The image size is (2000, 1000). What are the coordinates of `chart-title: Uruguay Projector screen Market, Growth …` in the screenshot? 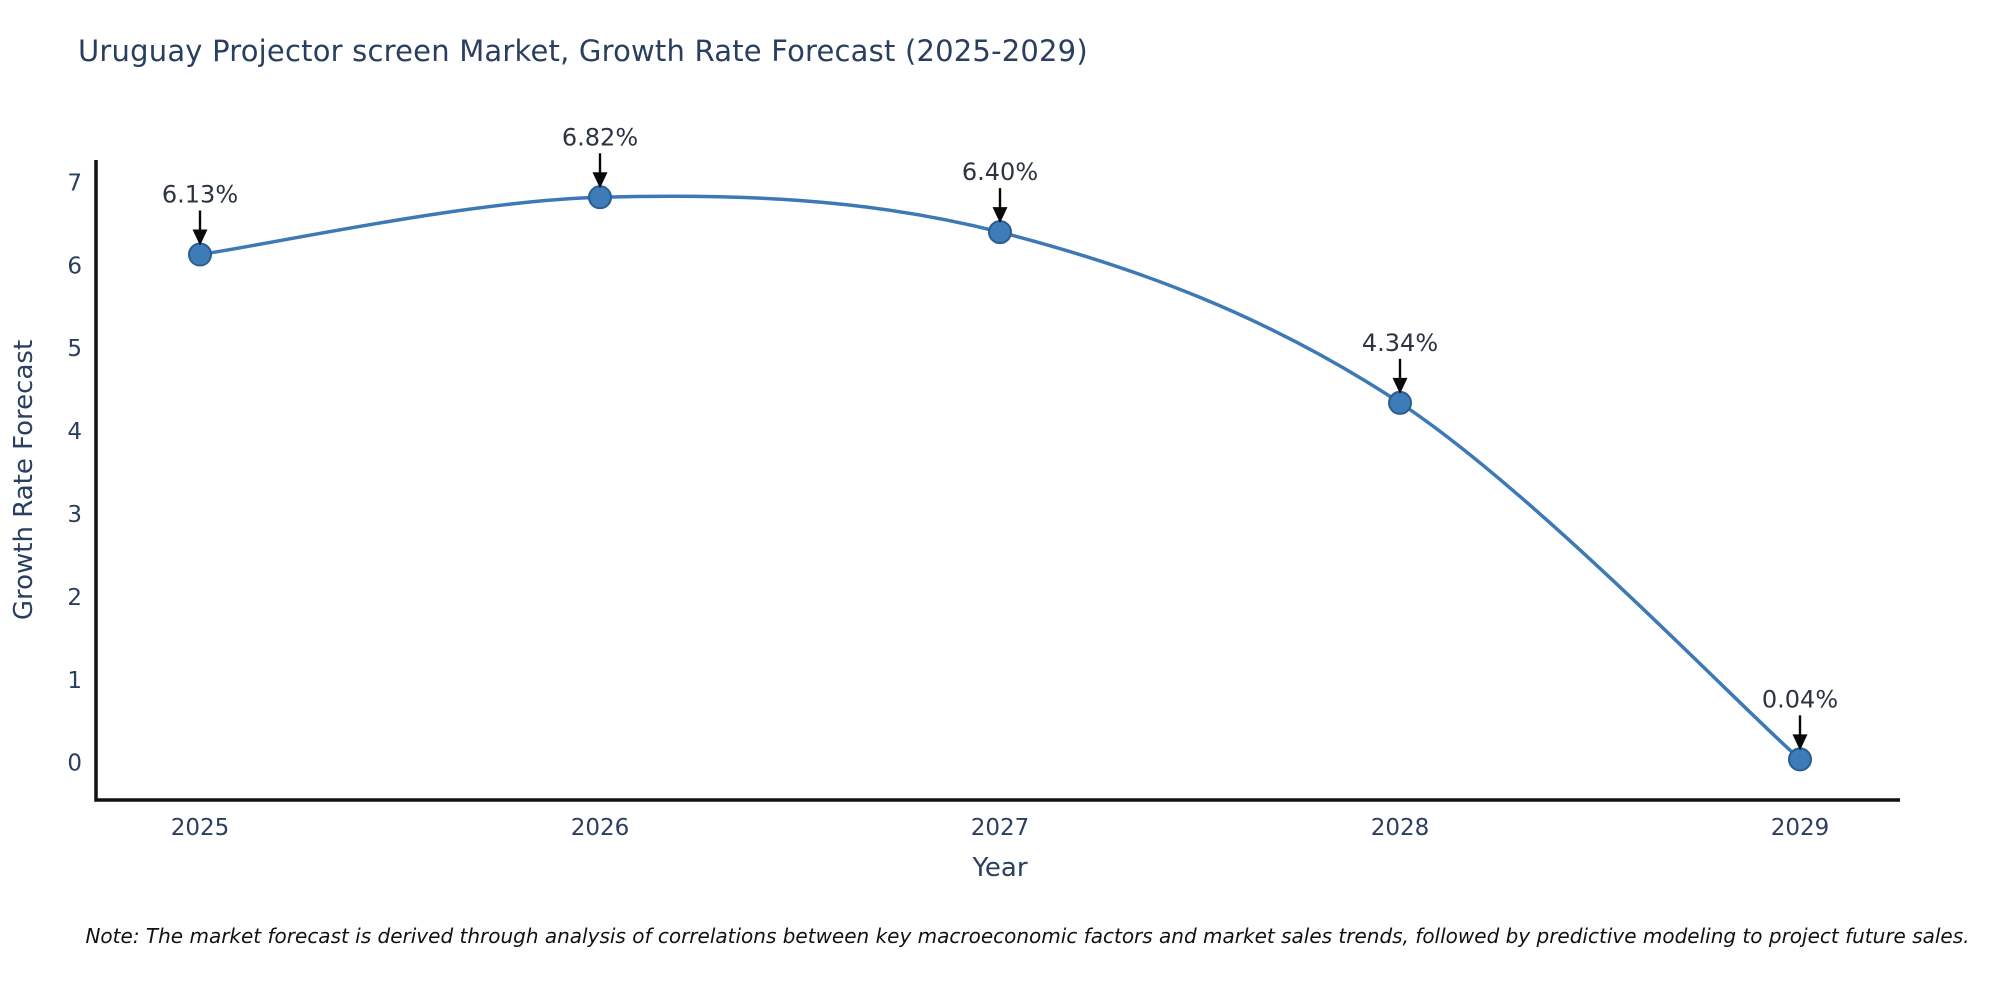 It's located at (583, 51).